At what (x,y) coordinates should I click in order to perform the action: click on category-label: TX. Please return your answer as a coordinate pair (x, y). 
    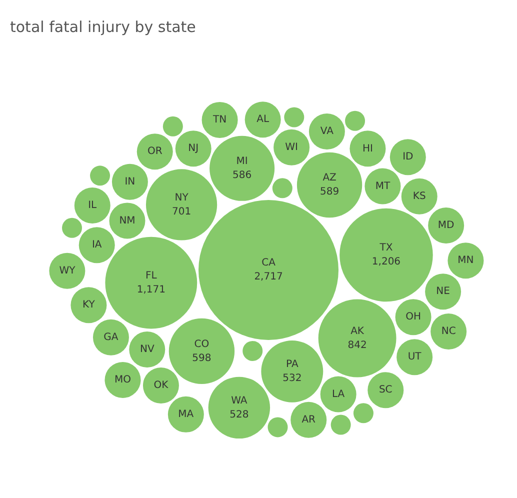
    Looking at the image, I should click on (385, 248).